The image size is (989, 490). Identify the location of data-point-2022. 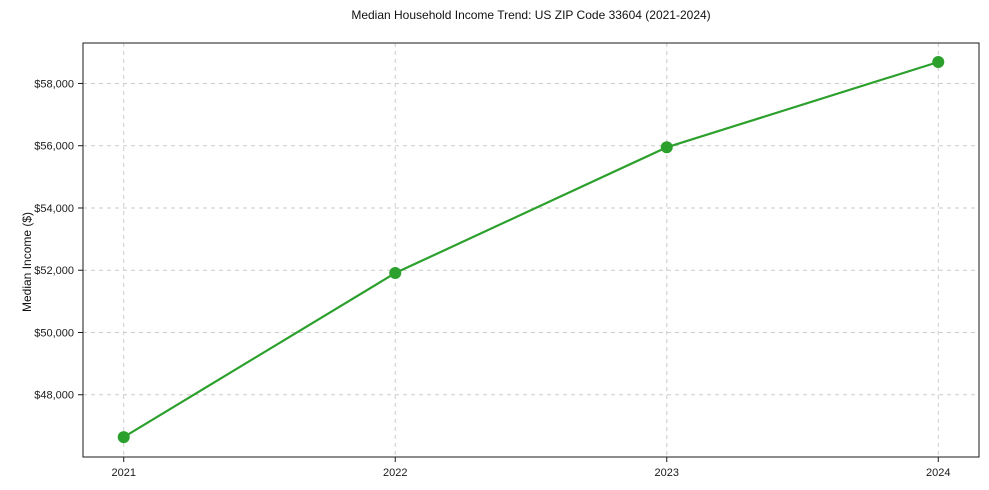
(395, 273).